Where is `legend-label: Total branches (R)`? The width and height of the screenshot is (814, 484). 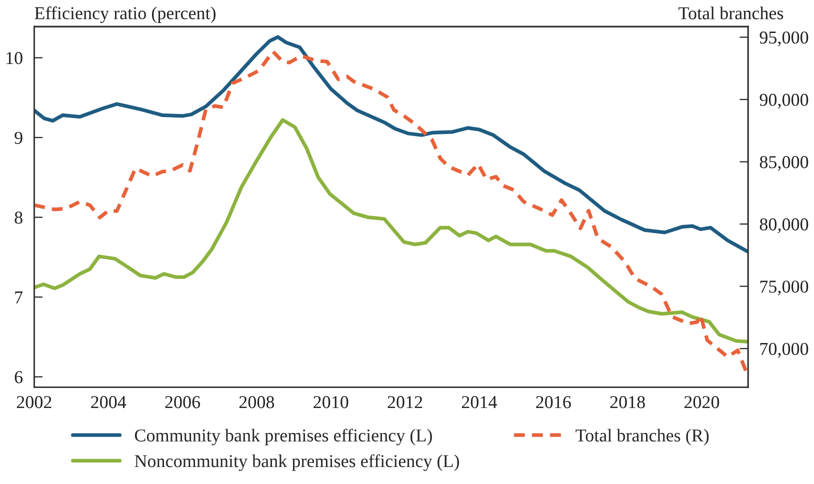 legend-label: Total branches (R) is located at coordinates (642, 437).